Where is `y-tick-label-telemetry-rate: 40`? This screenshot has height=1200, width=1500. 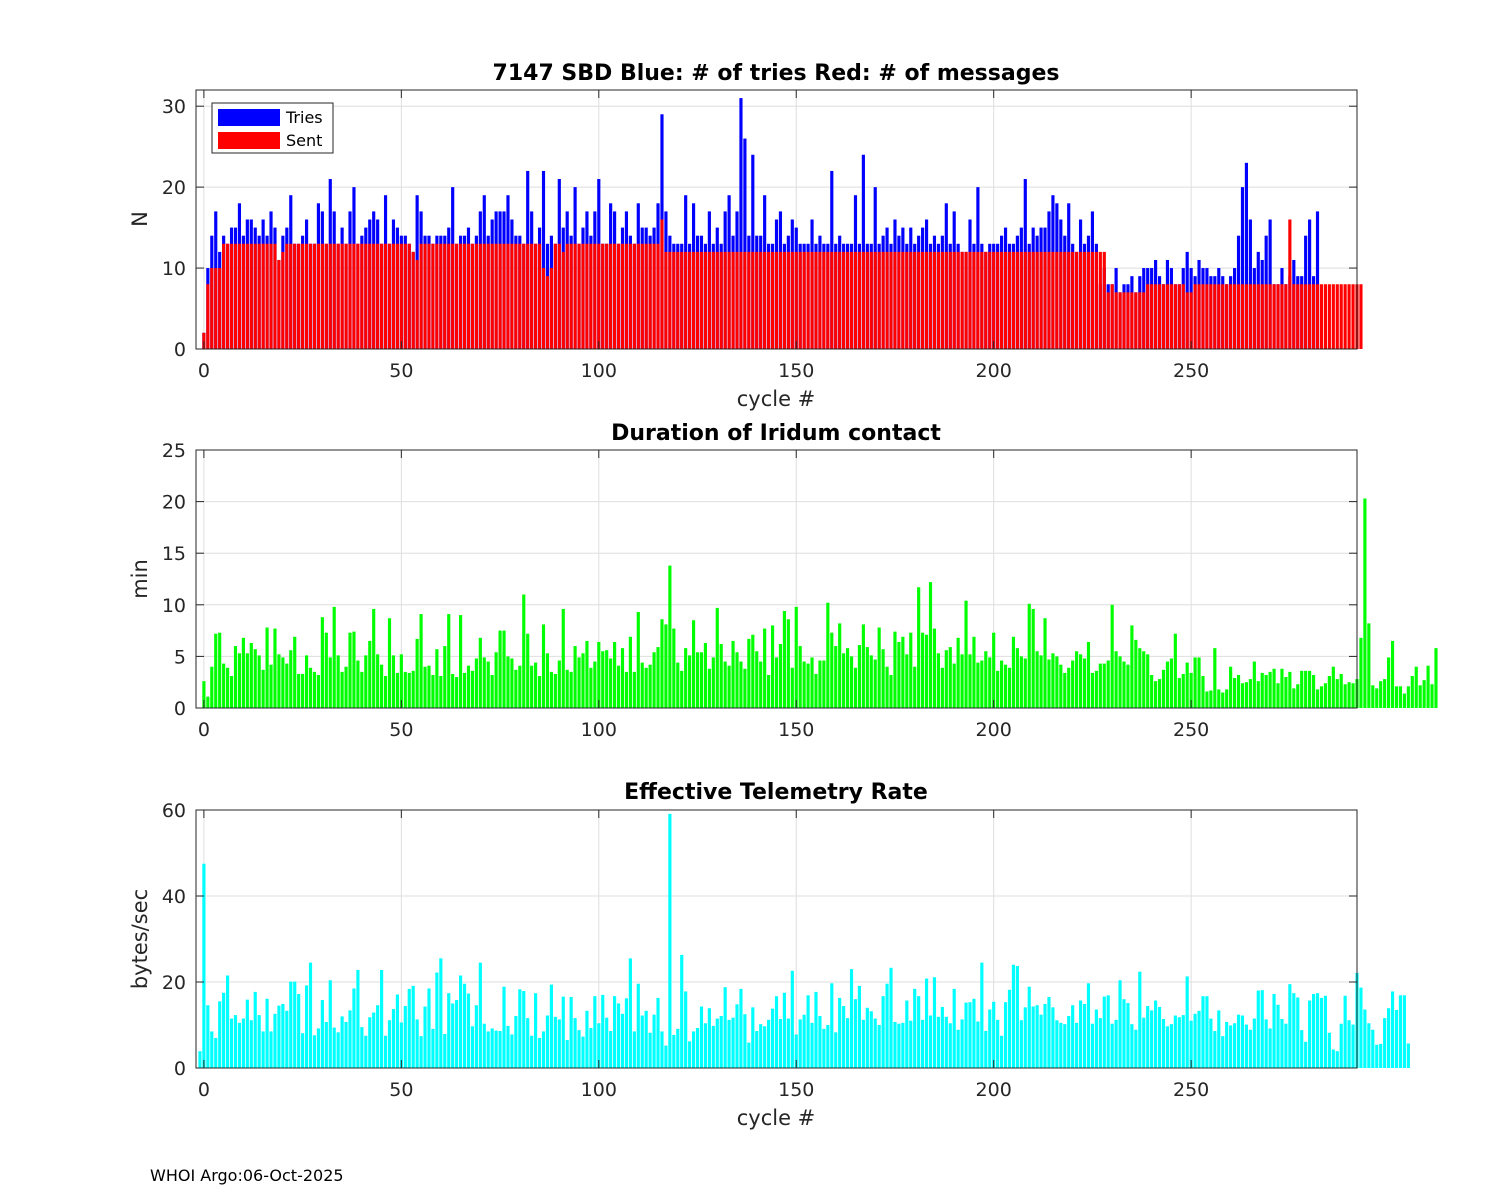 y-tick-label-telemetry-rate: 40 is located at coordinates (174, 897).